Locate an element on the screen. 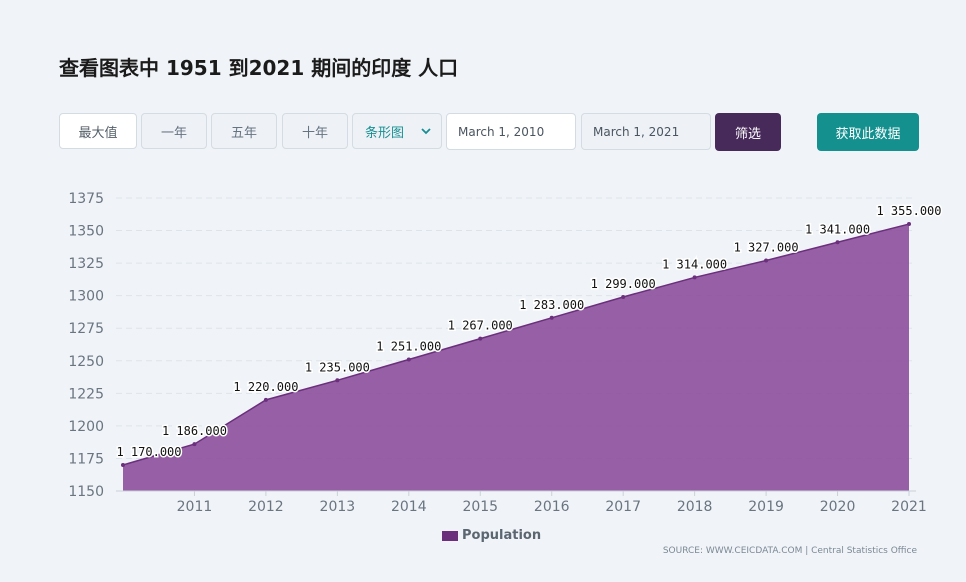 The width and height of the screenshot is (966, 582). y-tick-label: 1350 is located at coordinates (86, 232).